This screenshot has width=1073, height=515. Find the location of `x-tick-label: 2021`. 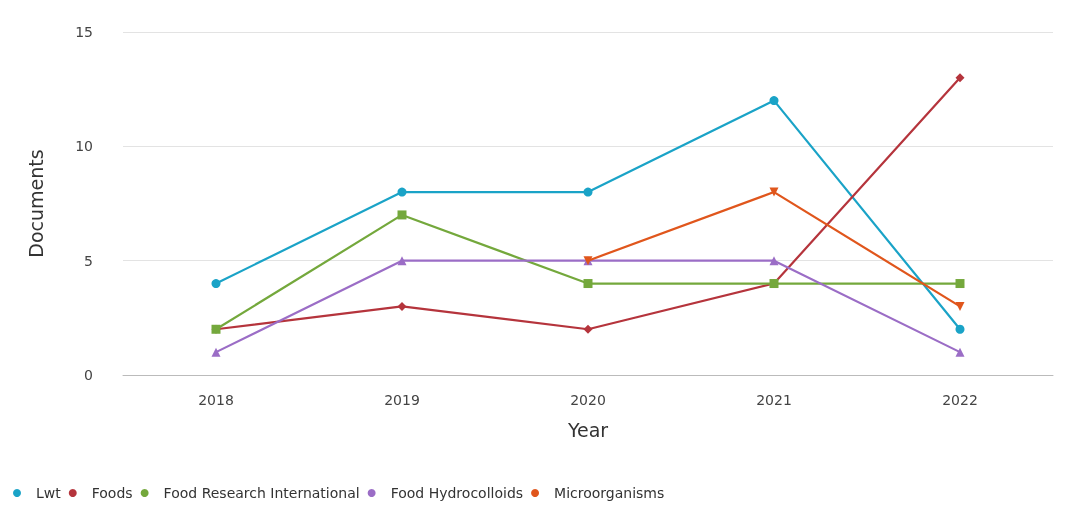

x-tick-label: 2021 is located at coordinates (774, 400).